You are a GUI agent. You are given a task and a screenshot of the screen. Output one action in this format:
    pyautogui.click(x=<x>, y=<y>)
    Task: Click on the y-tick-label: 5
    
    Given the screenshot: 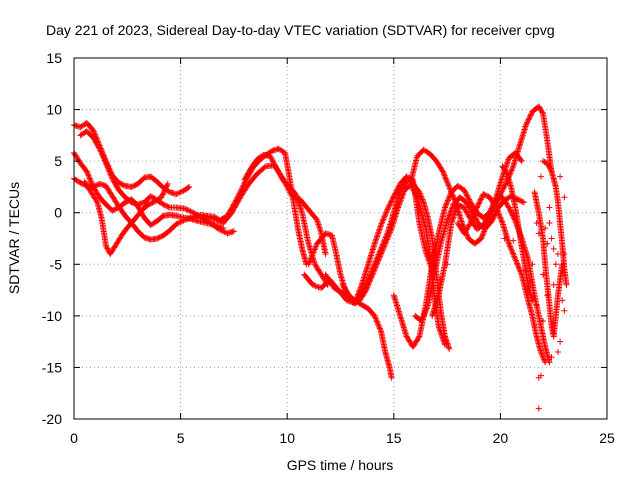 What is the action you would take?
    pyautogui.click(x=58, y=161)
    